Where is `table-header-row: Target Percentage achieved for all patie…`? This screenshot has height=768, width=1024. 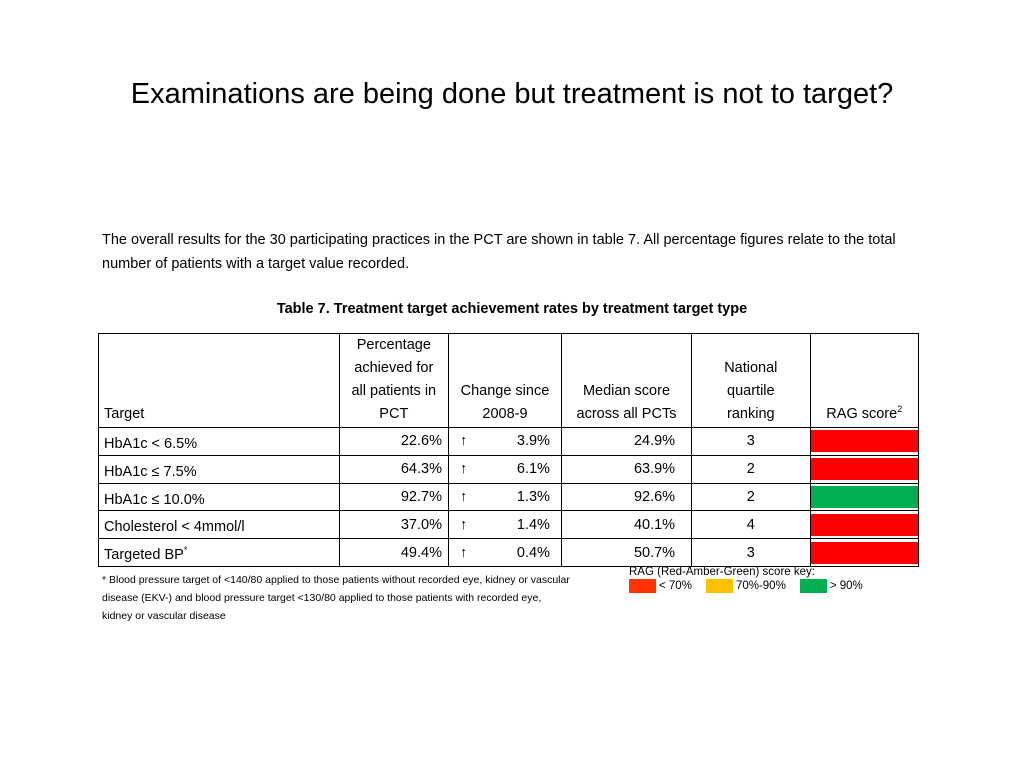
table-header-row: Target Percentage achieved for all patie… is located at coordinates (509, 380).